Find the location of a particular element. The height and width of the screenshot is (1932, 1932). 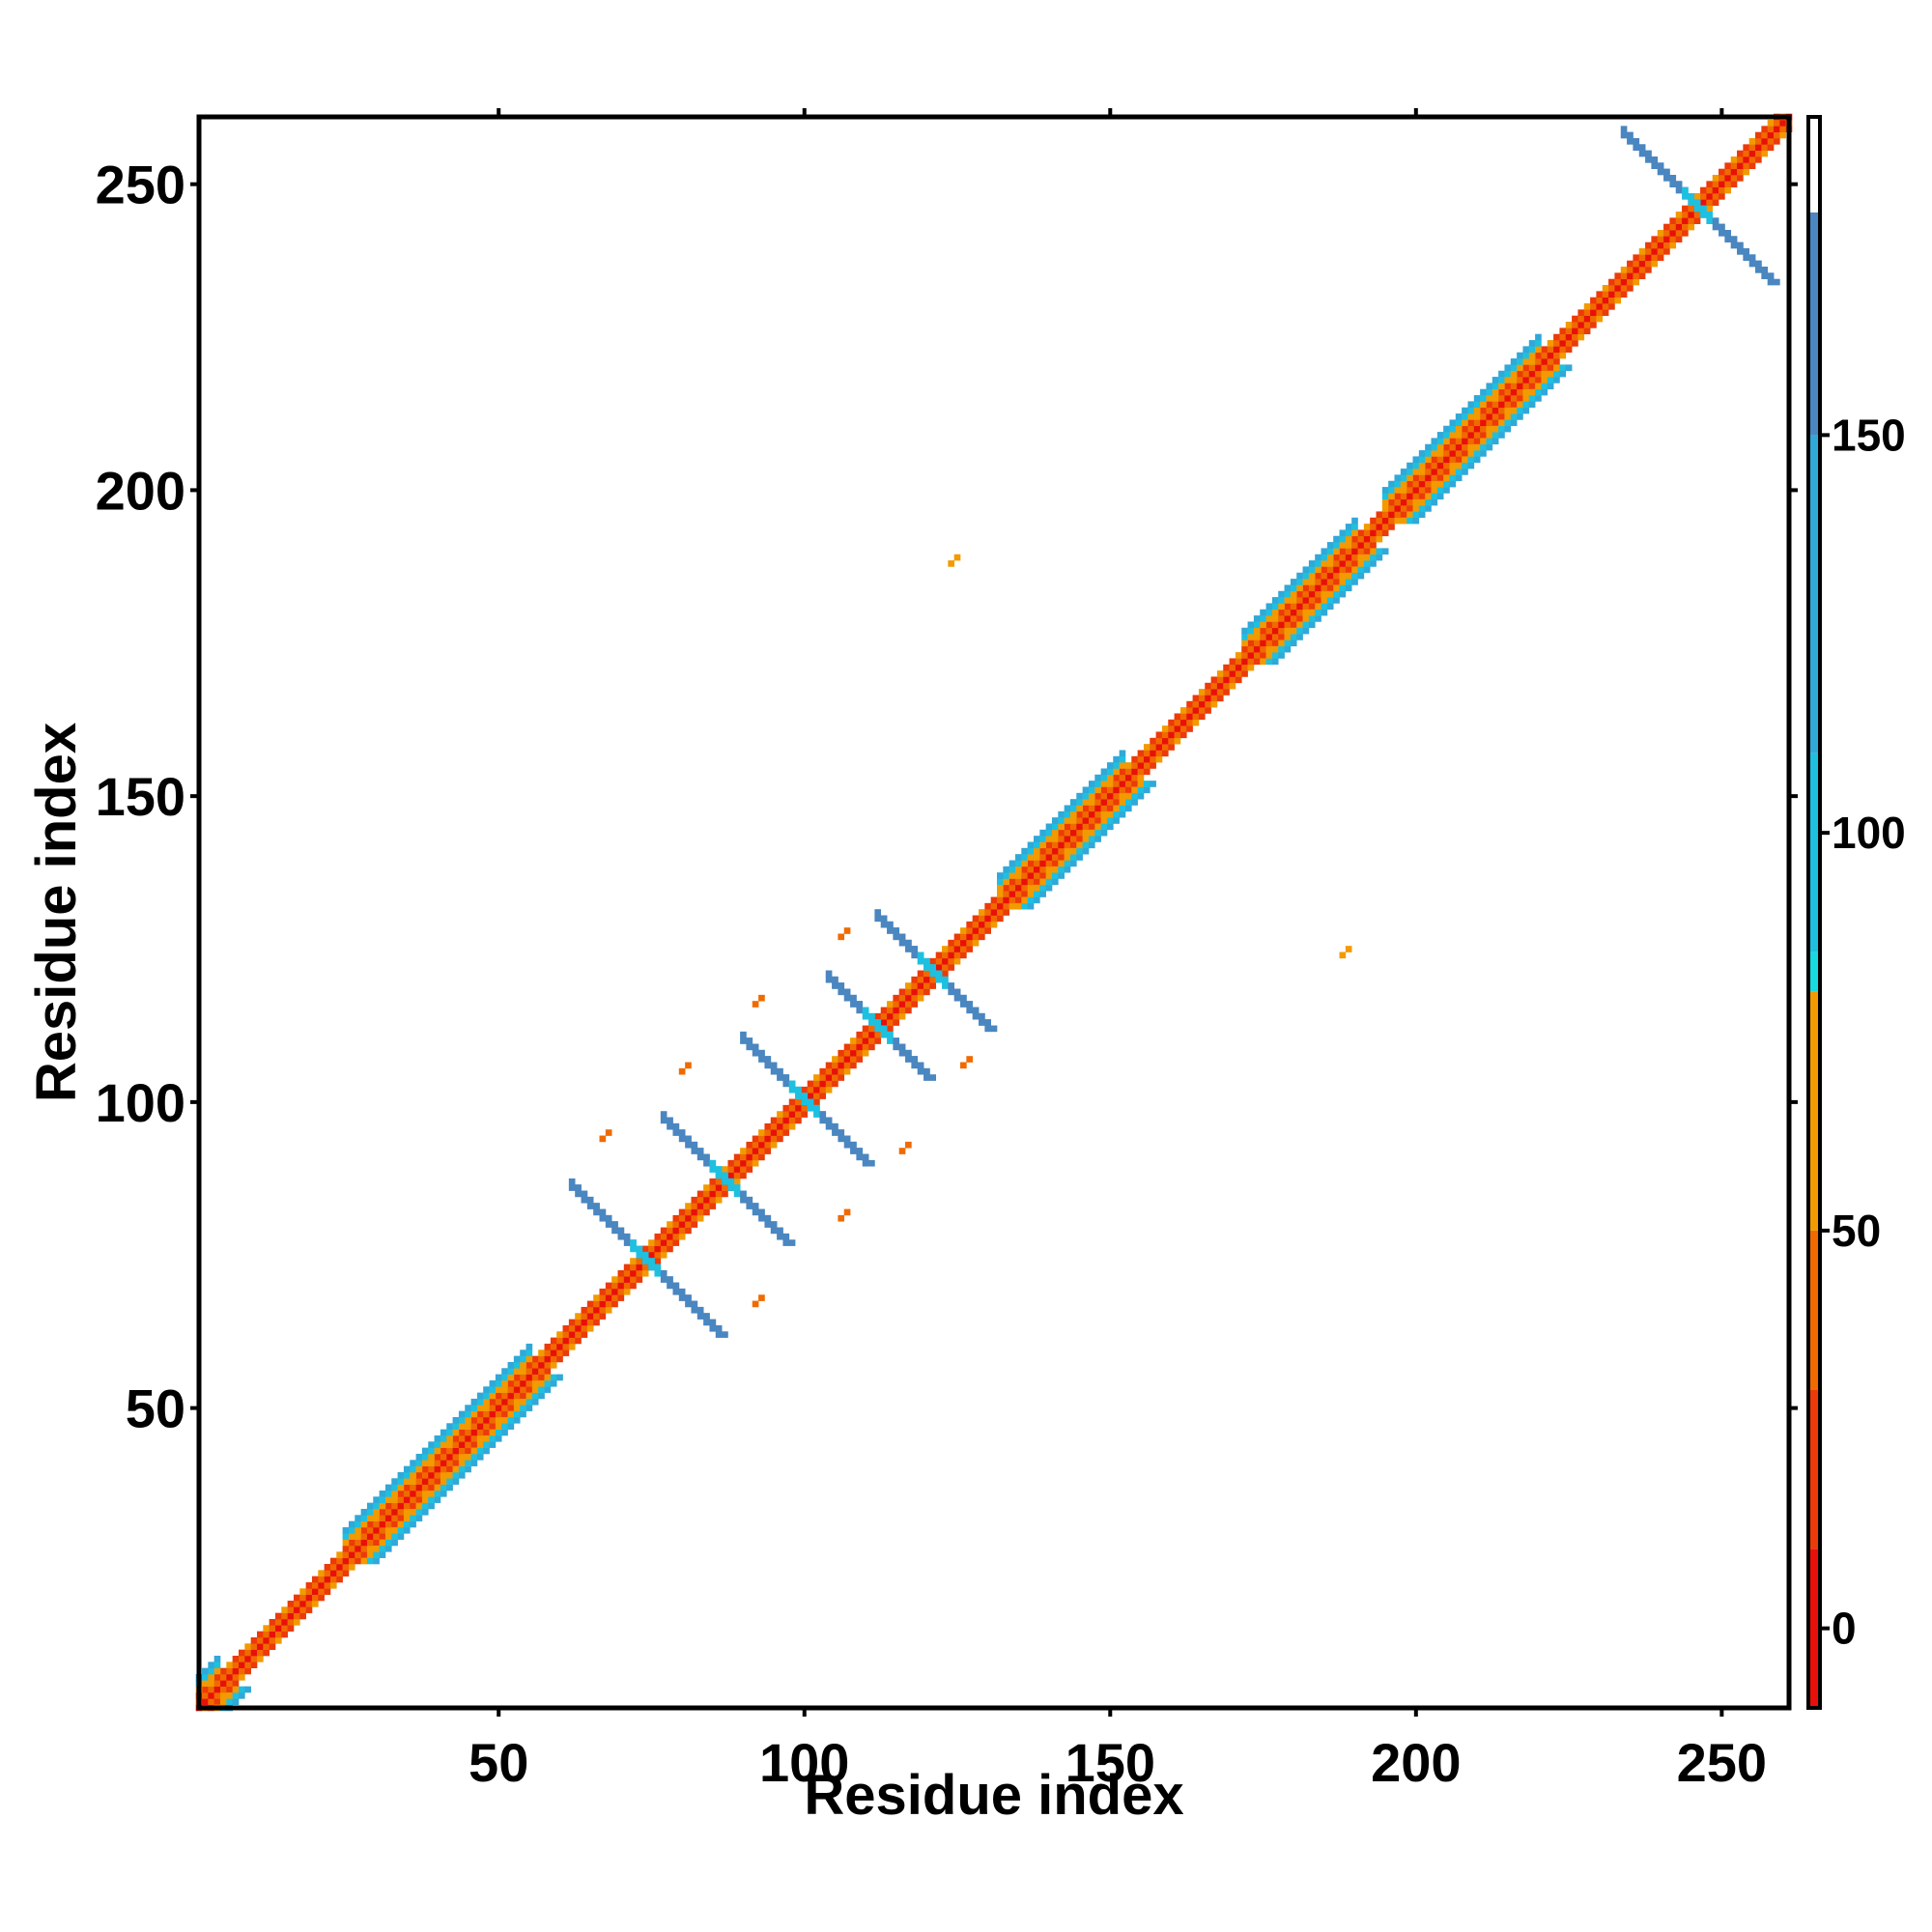

colorbar-tick-label: 0 is located at coordinates (1844, 1629).